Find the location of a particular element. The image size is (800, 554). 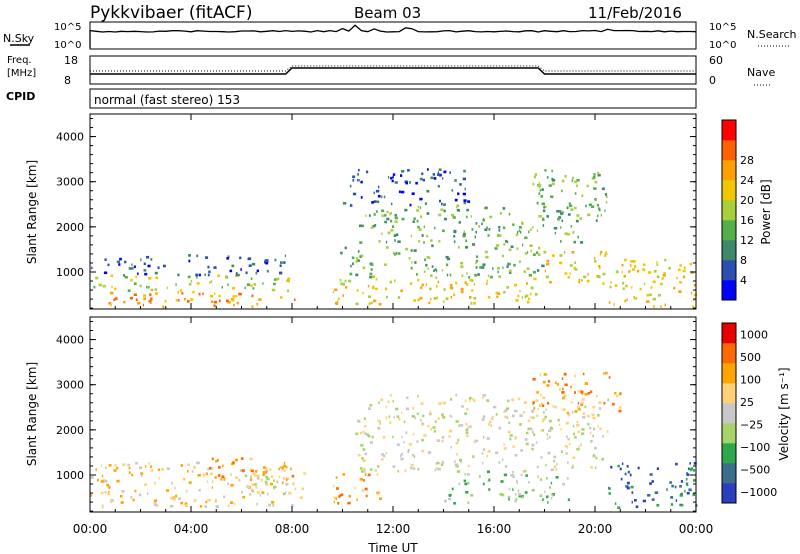

nsky-label: N.Sky is located at coordinates (19, 38).